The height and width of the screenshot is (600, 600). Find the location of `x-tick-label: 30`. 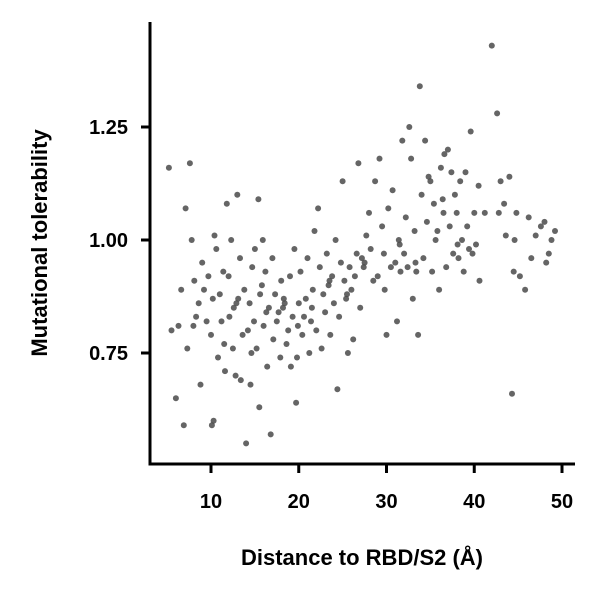

x-tick-label: 30 is located at coordinates (386, 502).